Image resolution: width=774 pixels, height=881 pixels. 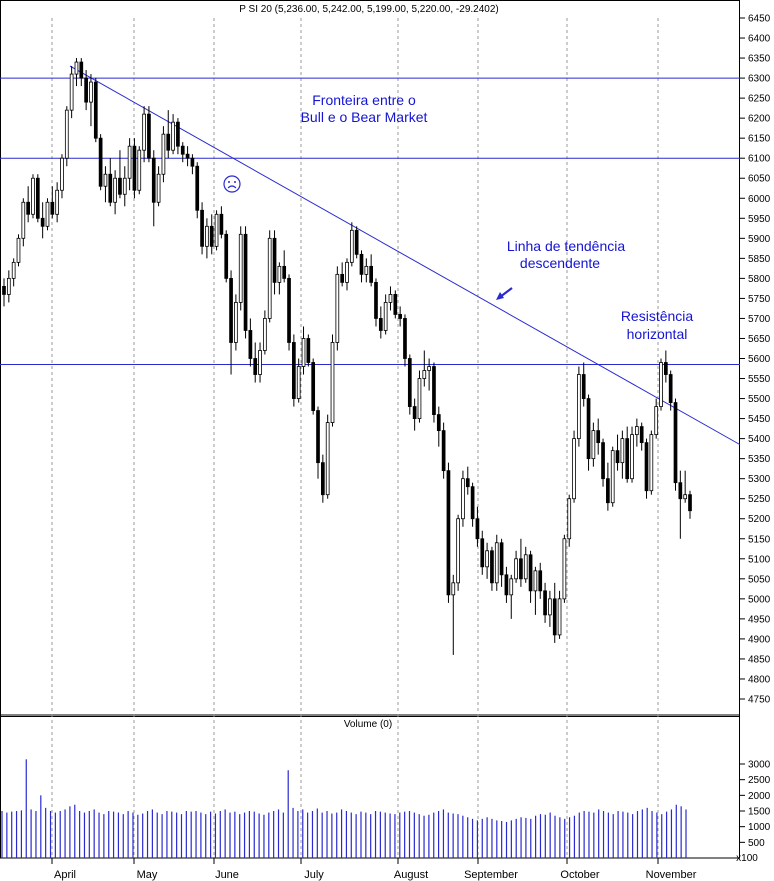 What do you see at coordinates (364, 117) in the screenshot?
I see `annotation-border-line2: Bull e o Bear Market` at bounding box center [364, 117].